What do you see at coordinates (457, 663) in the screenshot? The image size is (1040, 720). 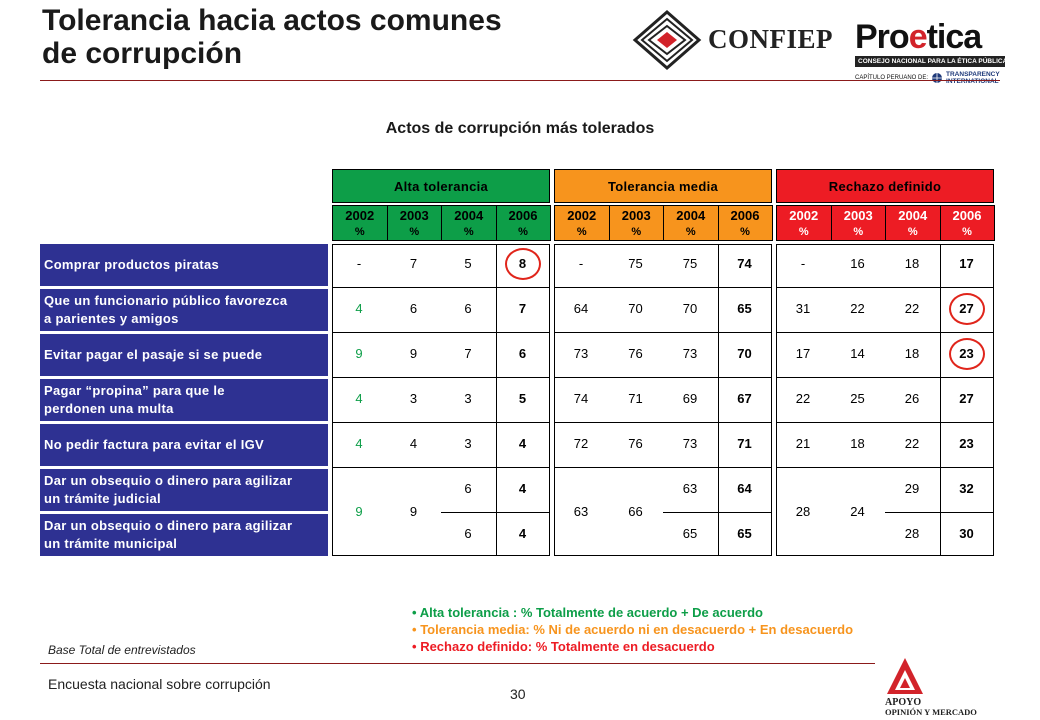 I see `footer-divider` at bounding box center [457, 663].